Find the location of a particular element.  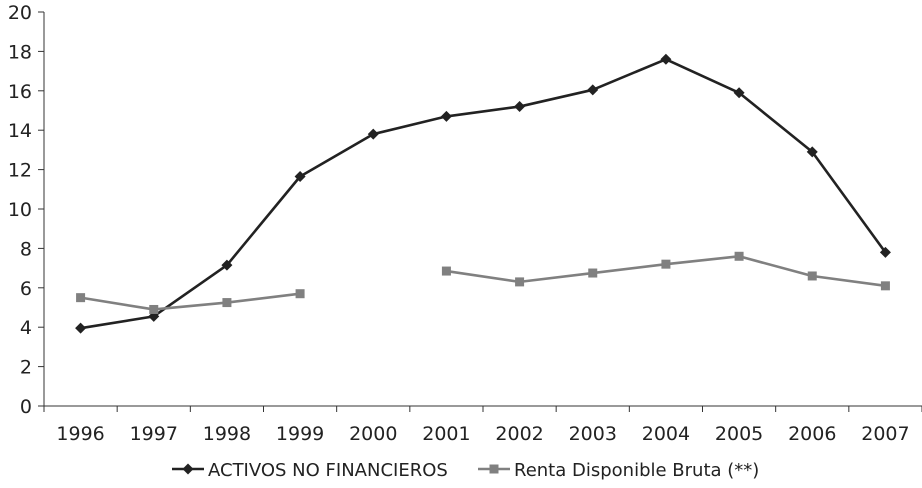

y-tick-label: 6 is located at coordinates (26, 289).